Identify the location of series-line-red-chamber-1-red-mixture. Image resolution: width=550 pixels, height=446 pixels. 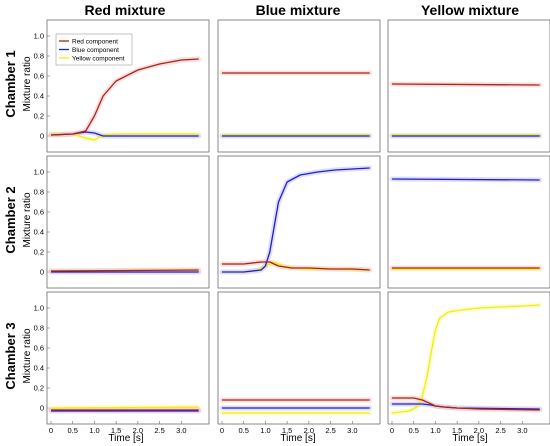
(124, 97).